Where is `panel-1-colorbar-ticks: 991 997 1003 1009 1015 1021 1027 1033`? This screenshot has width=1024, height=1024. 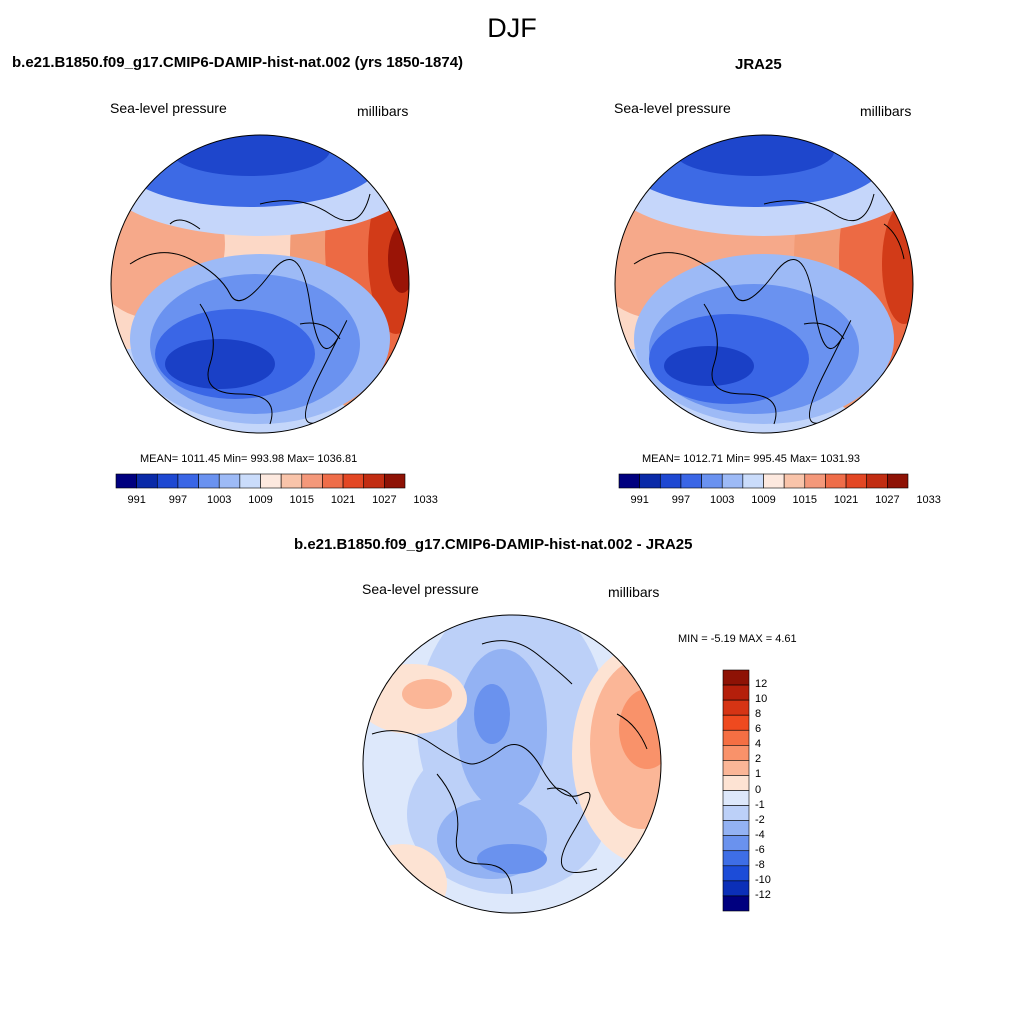 panel-1-colorbar-ticks: 991 997 1003 1009 1015 1021 1027 1033 is located at coordinates (276, 502).